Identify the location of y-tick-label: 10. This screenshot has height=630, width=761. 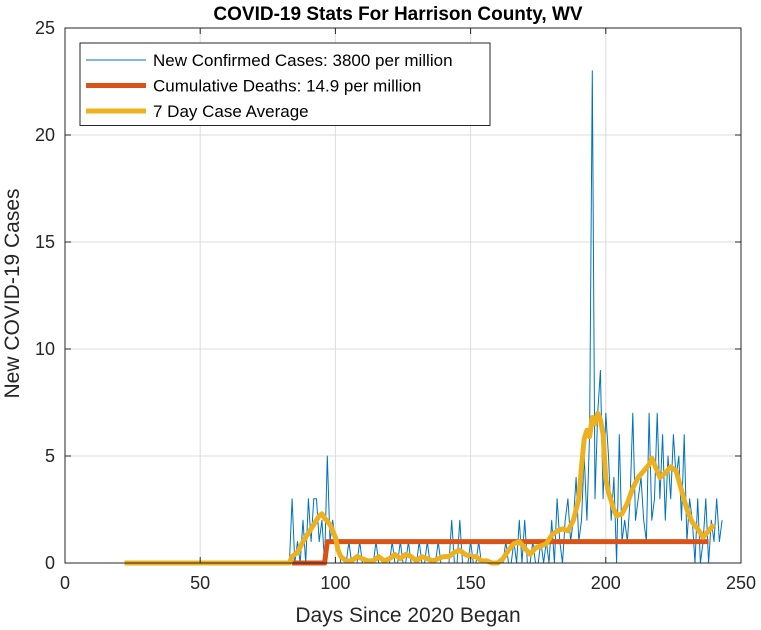
(45, 349).